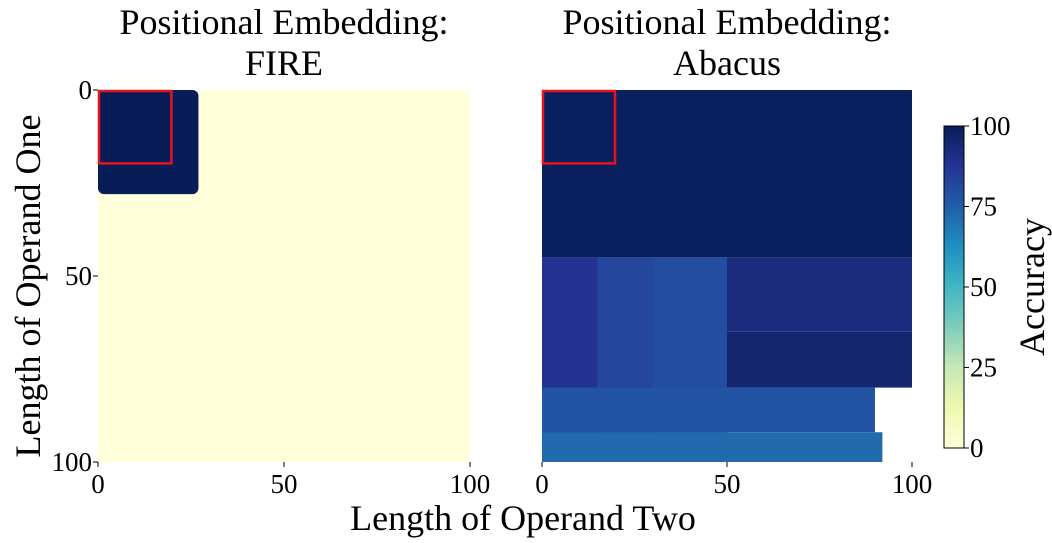 This screenshot has height=543, width=1052. I want to click on colorbar: 0 25 50 75 100 Accuracy, so click(997, 287).